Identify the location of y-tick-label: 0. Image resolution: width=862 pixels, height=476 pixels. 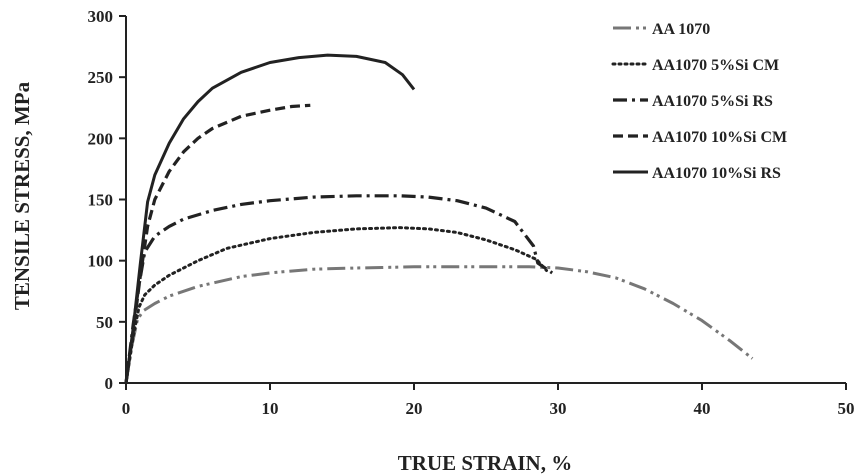
(109, 383).